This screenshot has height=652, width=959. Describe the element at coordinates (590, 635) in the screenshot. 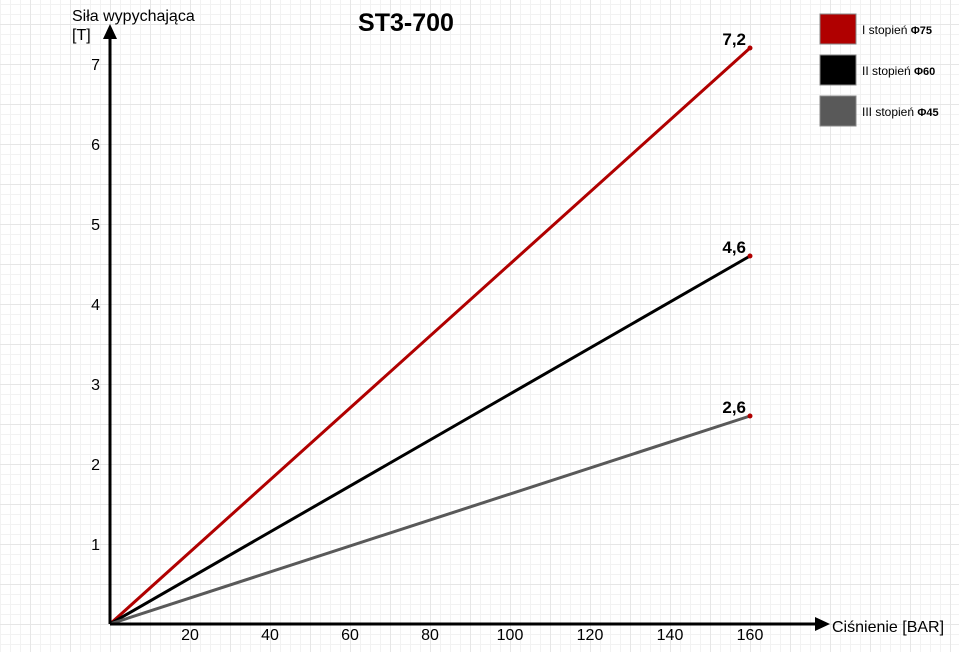

I see `x-tick-label-5: 120` at that location.